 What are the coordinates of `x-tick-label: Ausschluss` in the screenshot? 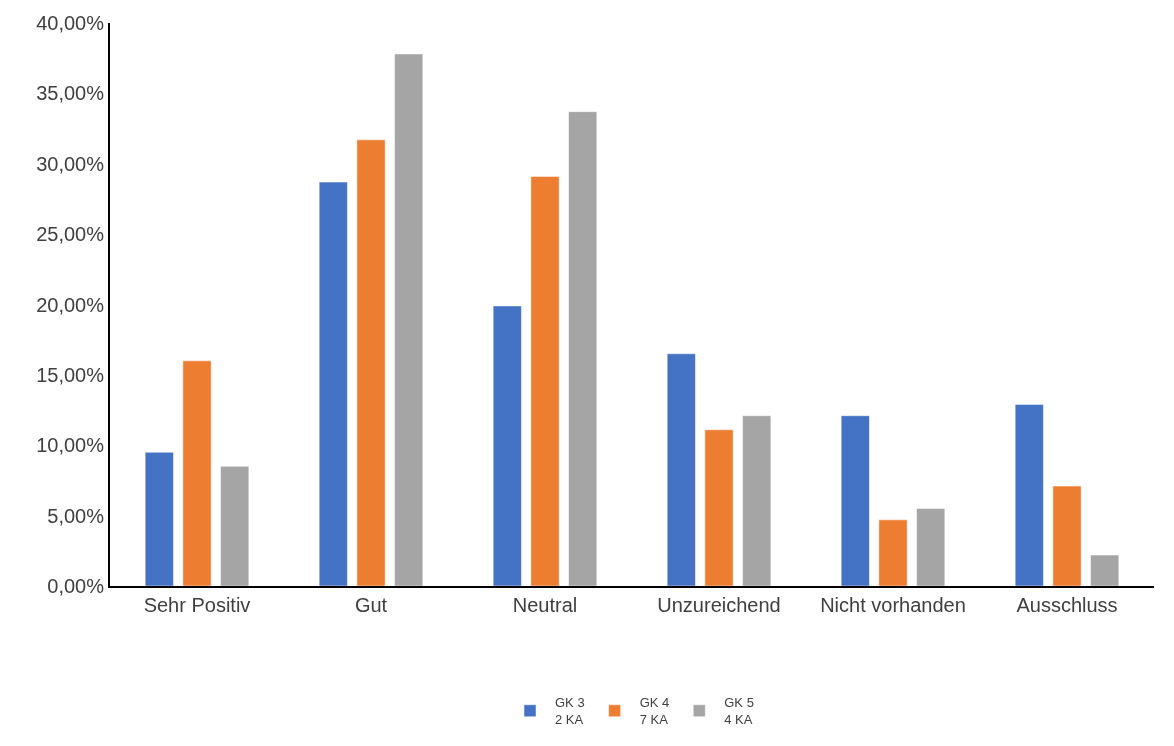 It's located at (1067, 605).